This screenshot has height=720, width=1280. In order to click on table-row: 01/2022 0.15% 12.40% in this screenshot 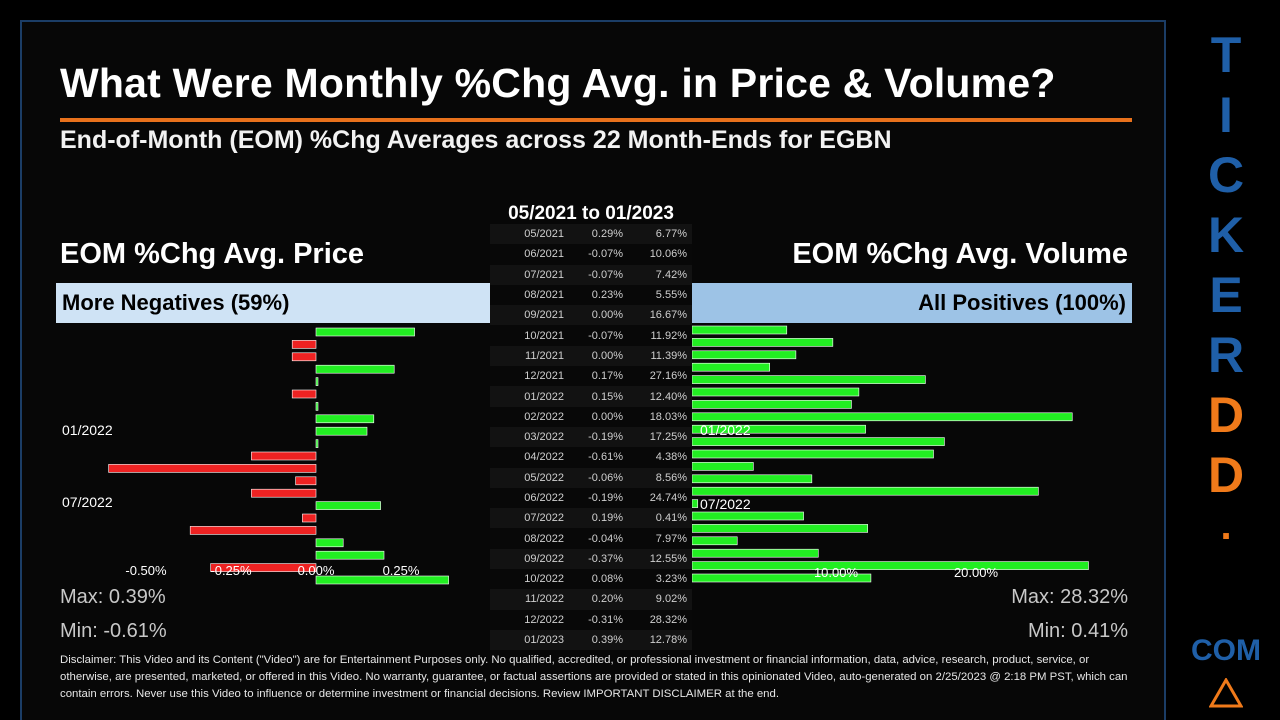, I will do `click(591, 396)`.